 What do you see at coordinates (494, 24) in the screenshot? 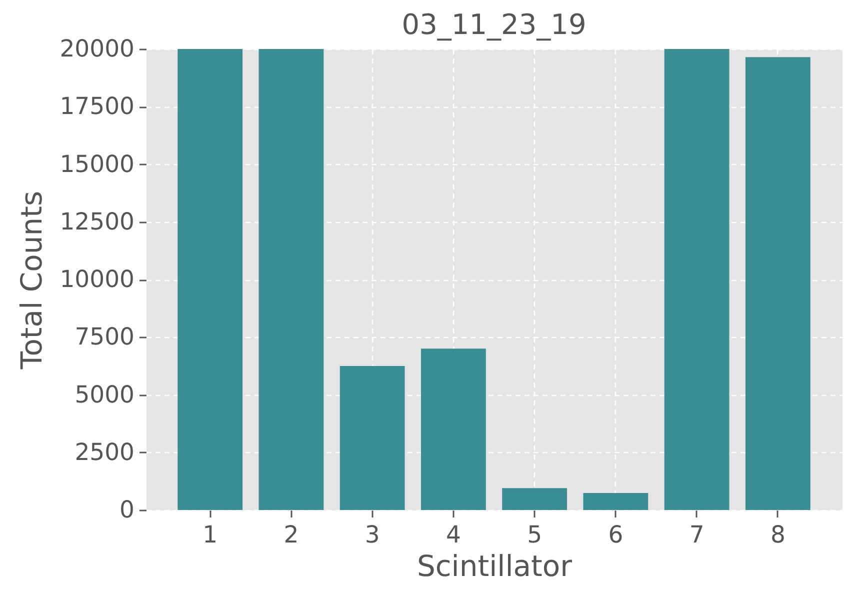
I see `chart-title: 03_11_23_19` at bounding box center [494, 24].